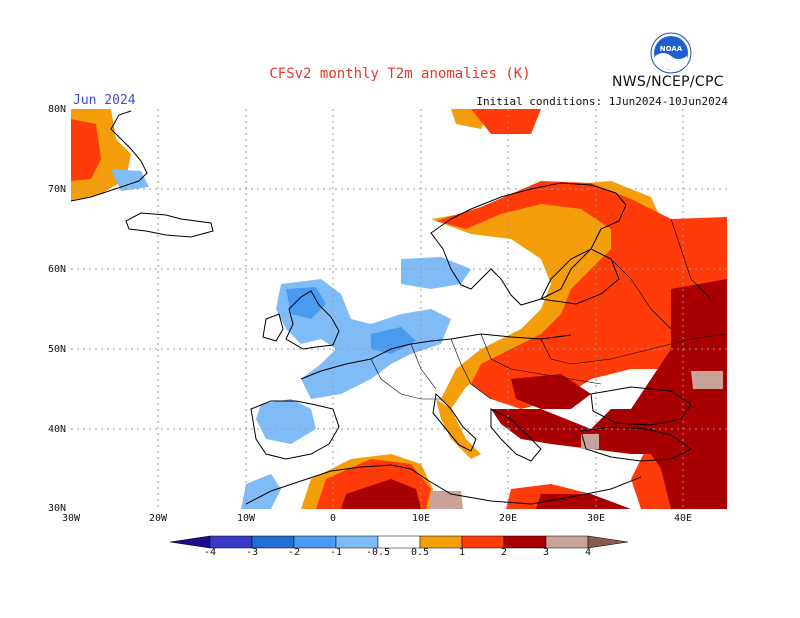 The height and width of the screenshot is (618, 800). I want to click on lat-label-40n: 40N, so click(57, 429).